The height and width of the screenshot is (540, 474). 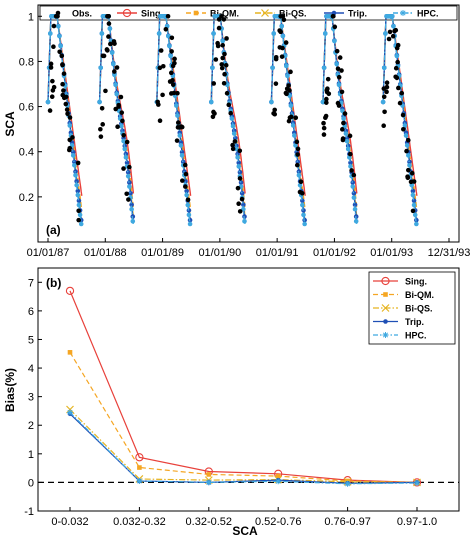 What do you see at coordinates (31, 455) in the screenshot?
I see `y-tick-label: 1` at bounding box center [31, 455].